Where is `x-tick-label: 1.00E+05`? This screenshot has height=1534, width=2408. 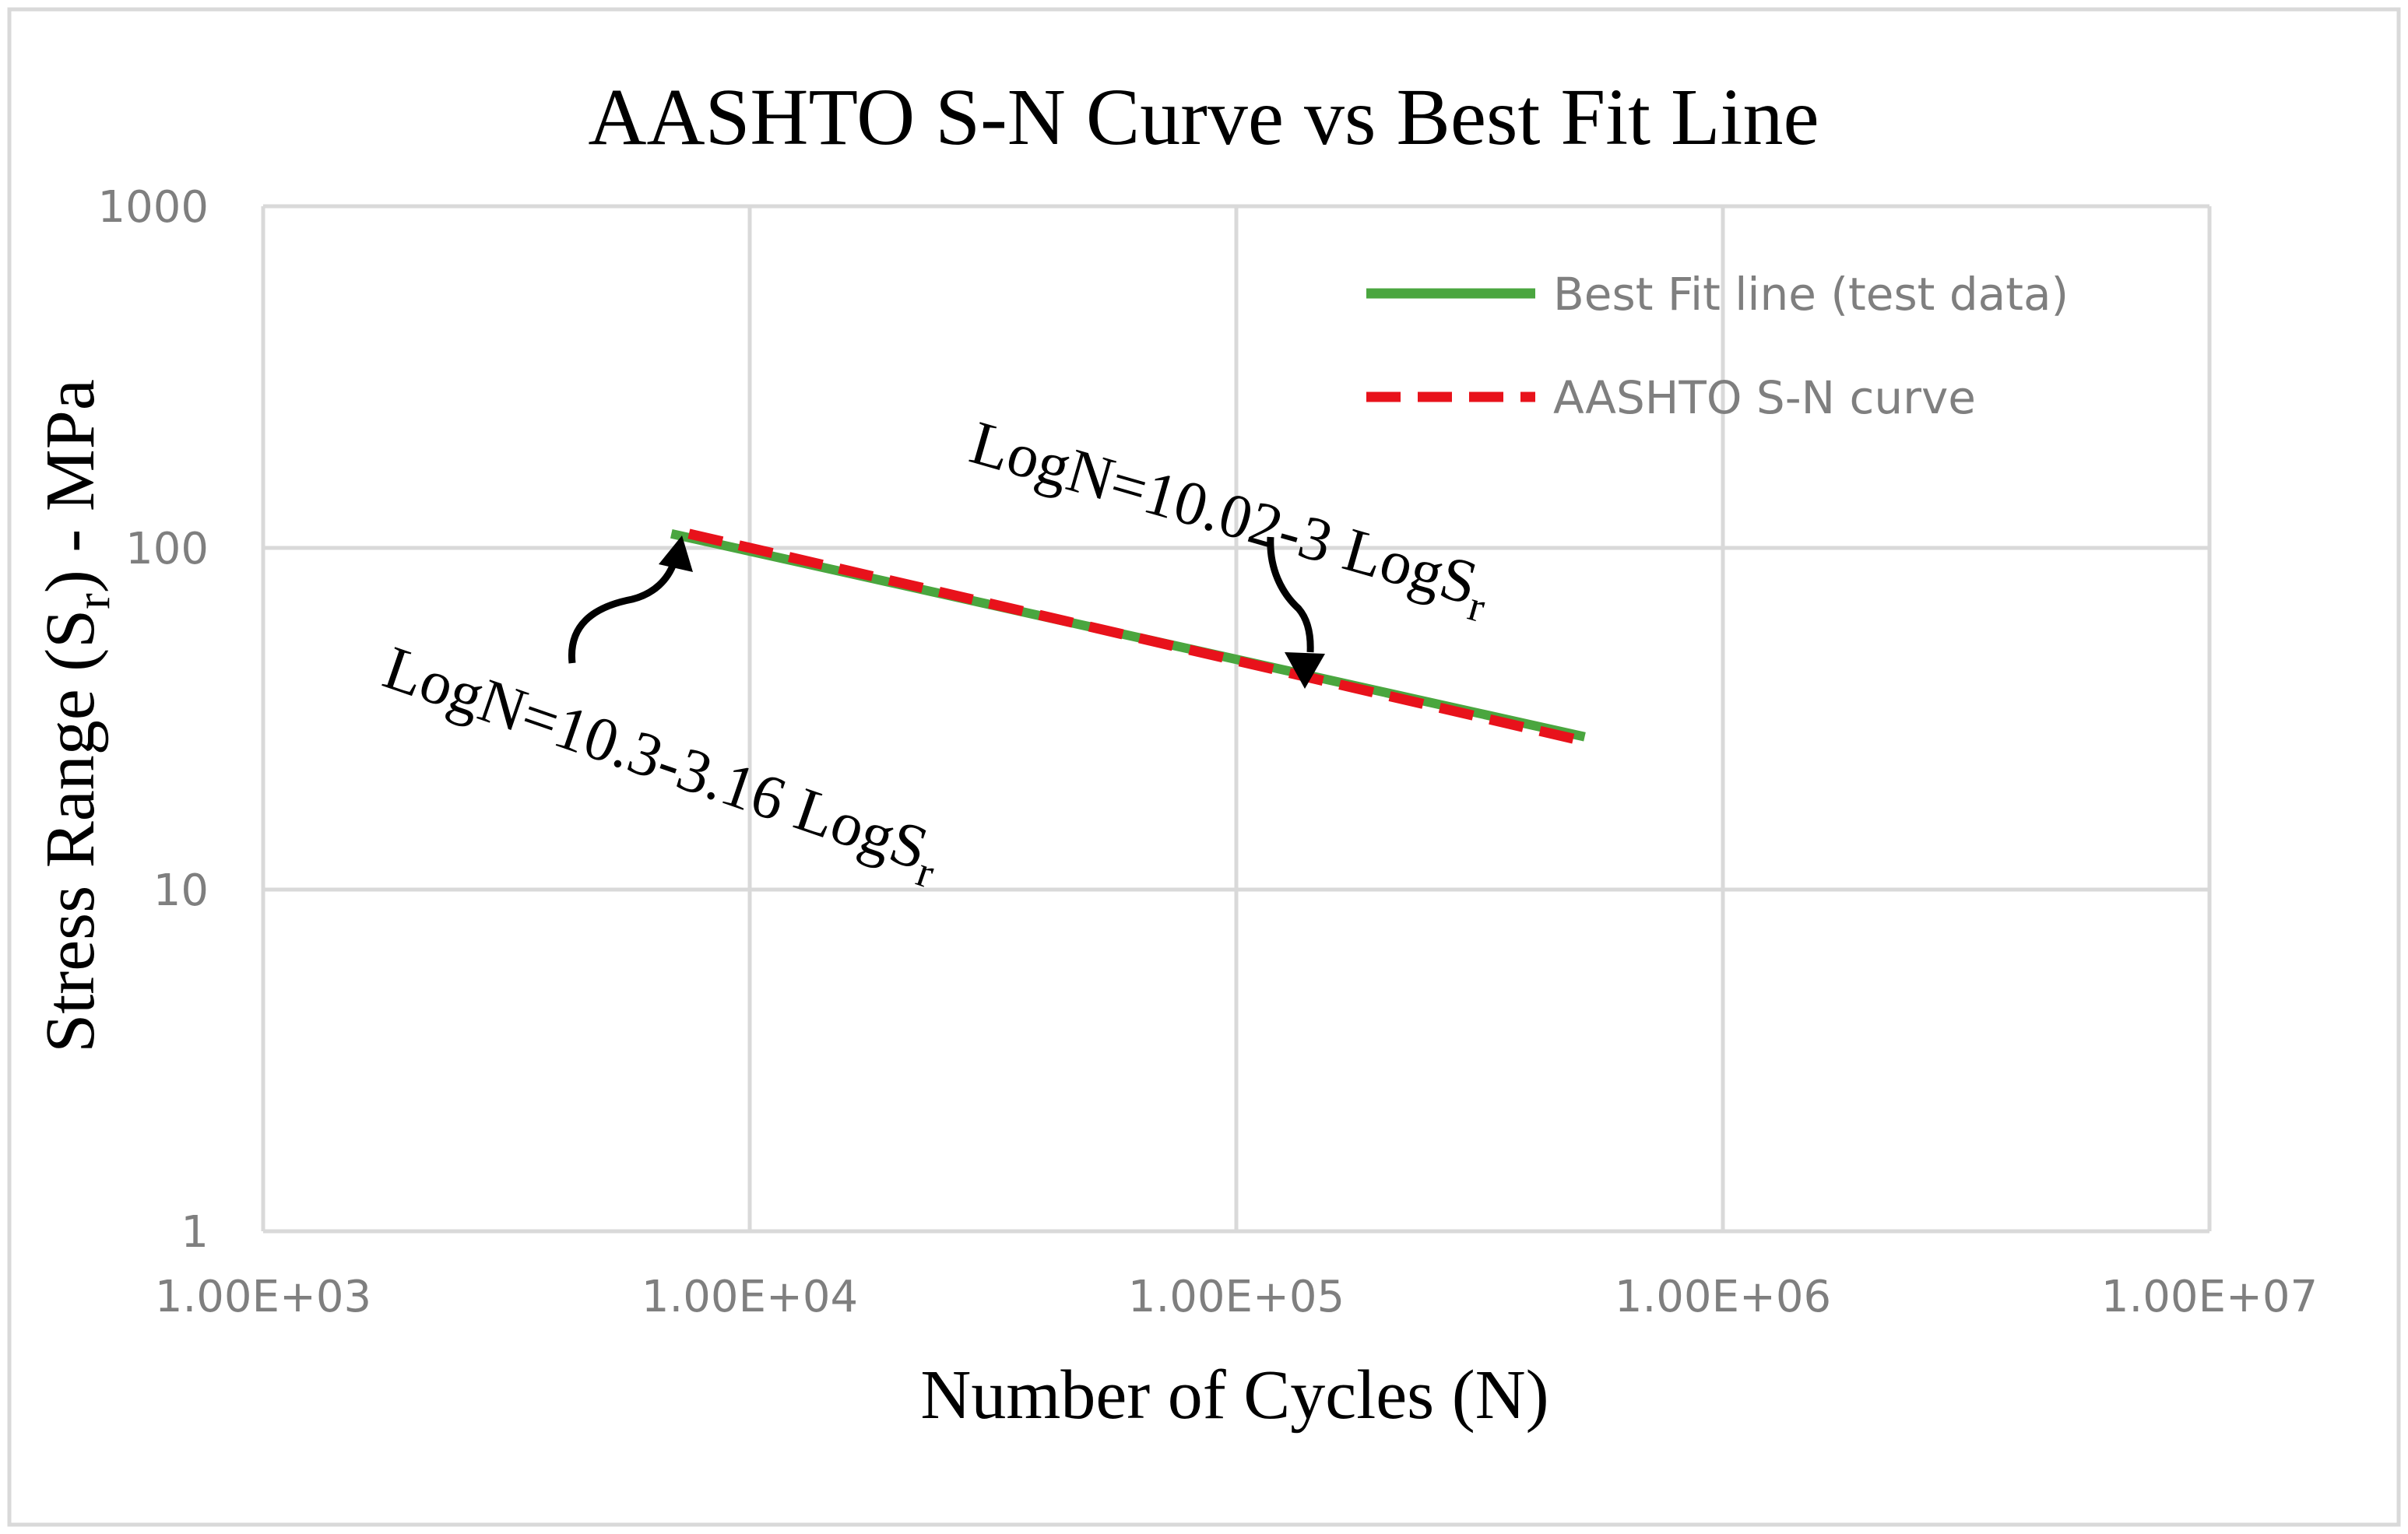 x-tick-label: 1.00E+05 is located at coordinates (1236, 1297).